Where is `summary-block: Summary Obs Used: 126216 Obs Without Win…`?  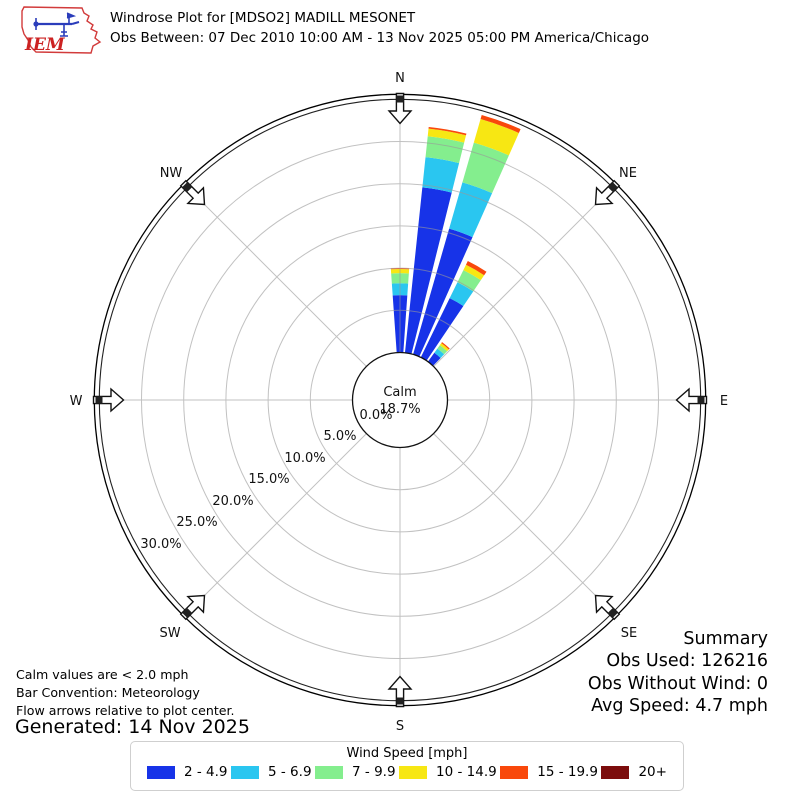 summary-block: Summary Obs Used: 126216 Obs Without Win… is located at coordinates (678, 672).